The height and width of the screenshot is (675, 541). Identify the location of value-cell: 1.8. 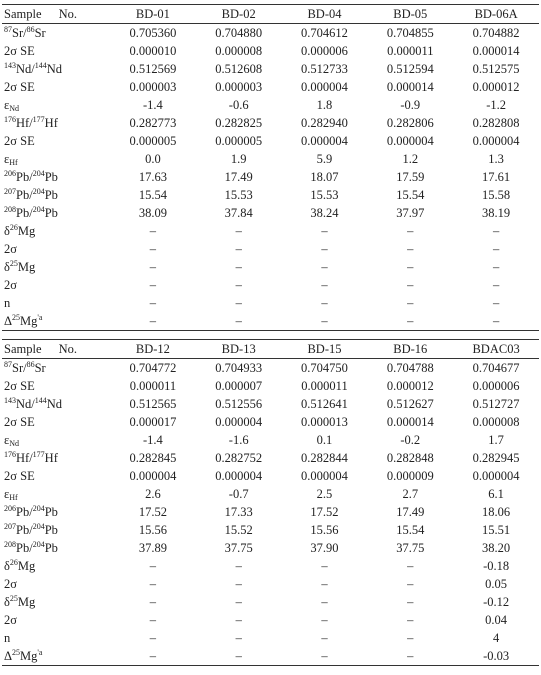
(324, 105).